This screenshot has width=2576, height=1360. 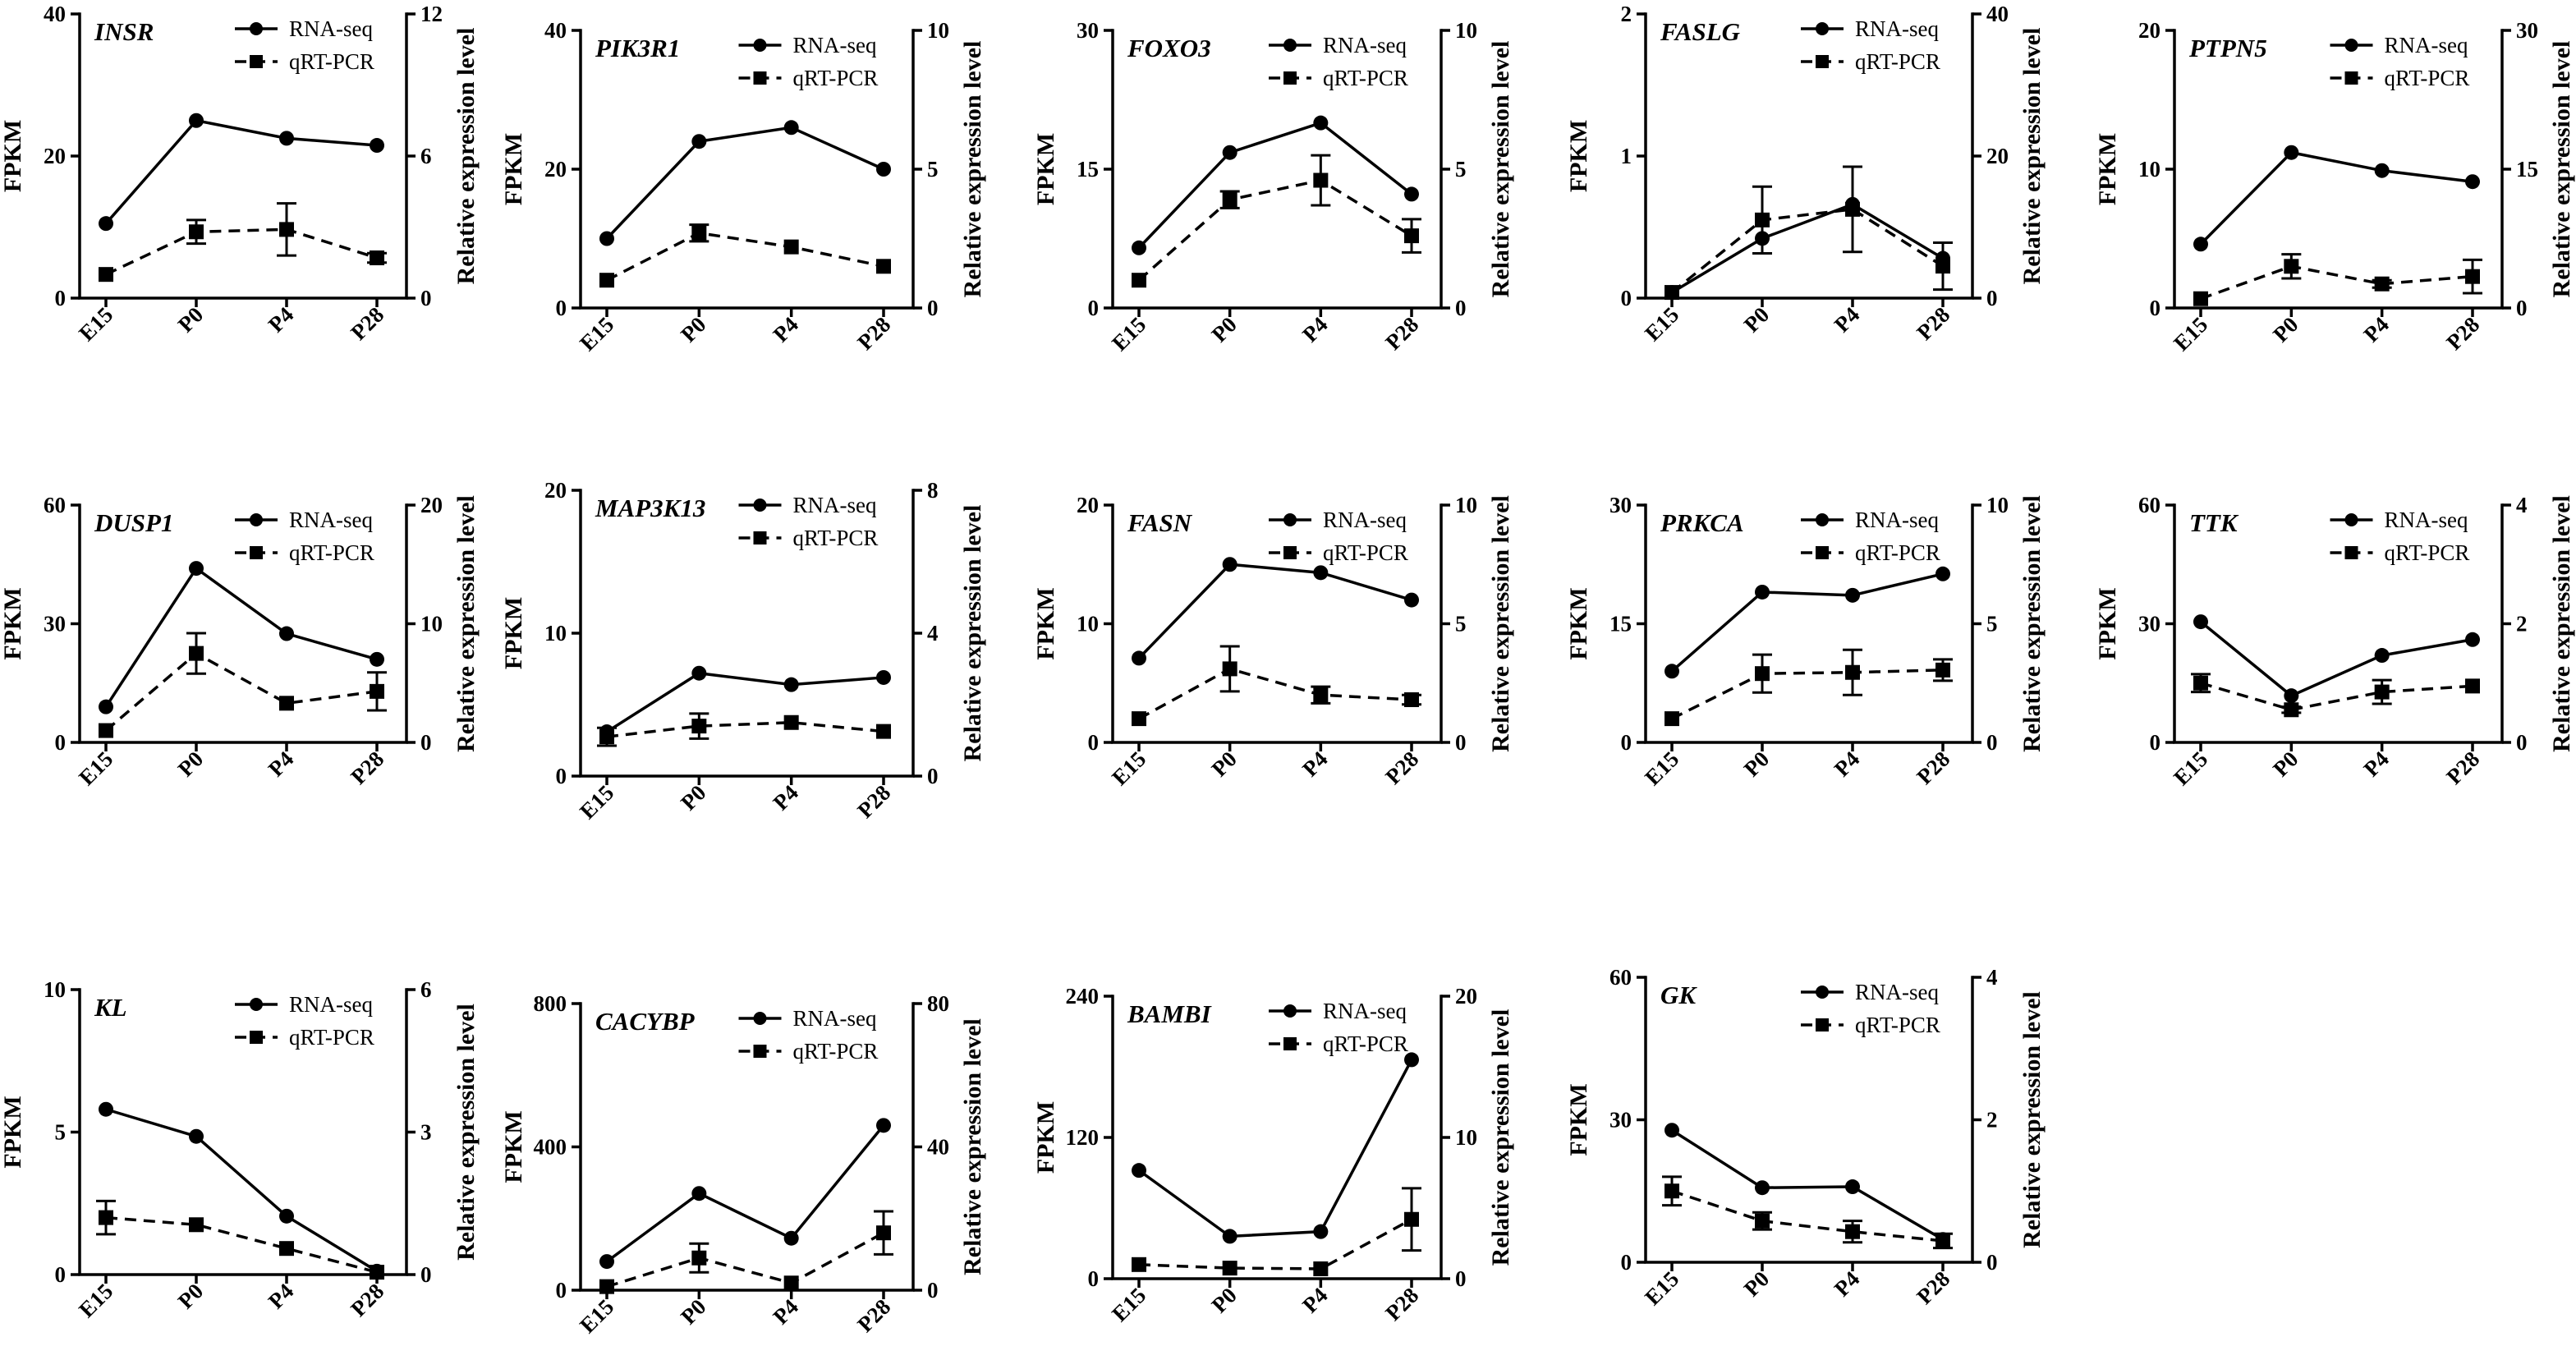 I want to click on y-left-tick-label: 40, so click(x=55, y=14).